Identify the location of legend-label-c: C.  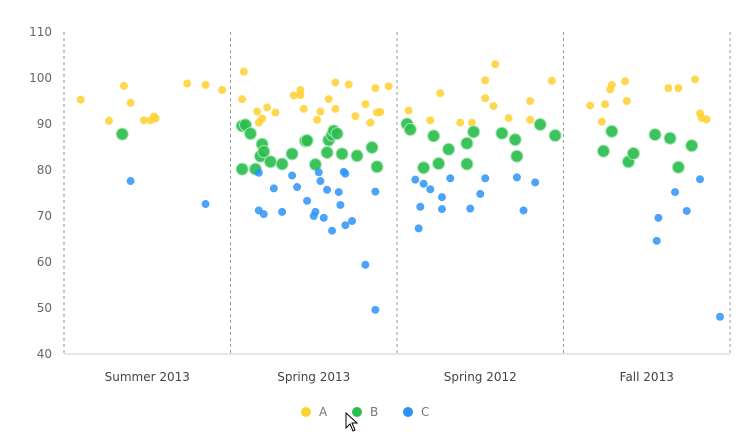
(425, 412).